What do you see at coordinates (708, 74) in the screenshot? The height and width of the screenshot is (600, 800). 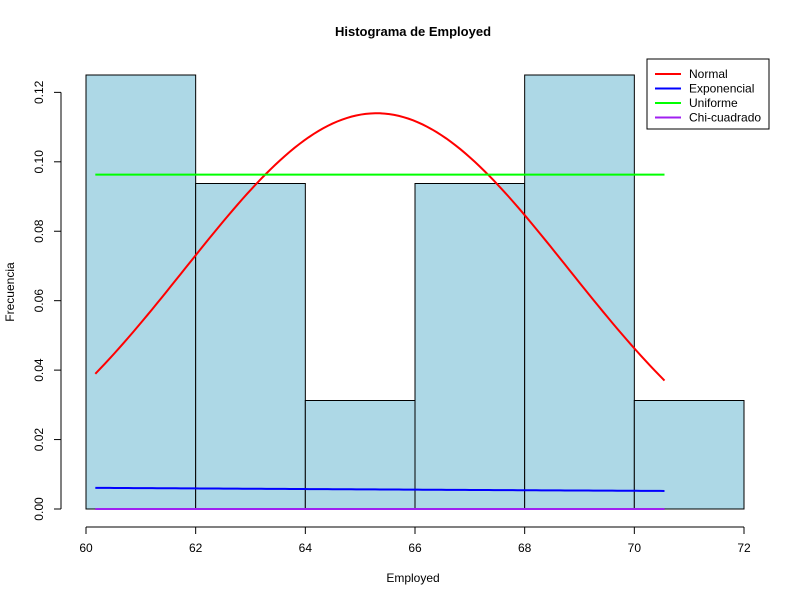 I see `legend-entry-normal: Normal` at bounding box center [708, 74].